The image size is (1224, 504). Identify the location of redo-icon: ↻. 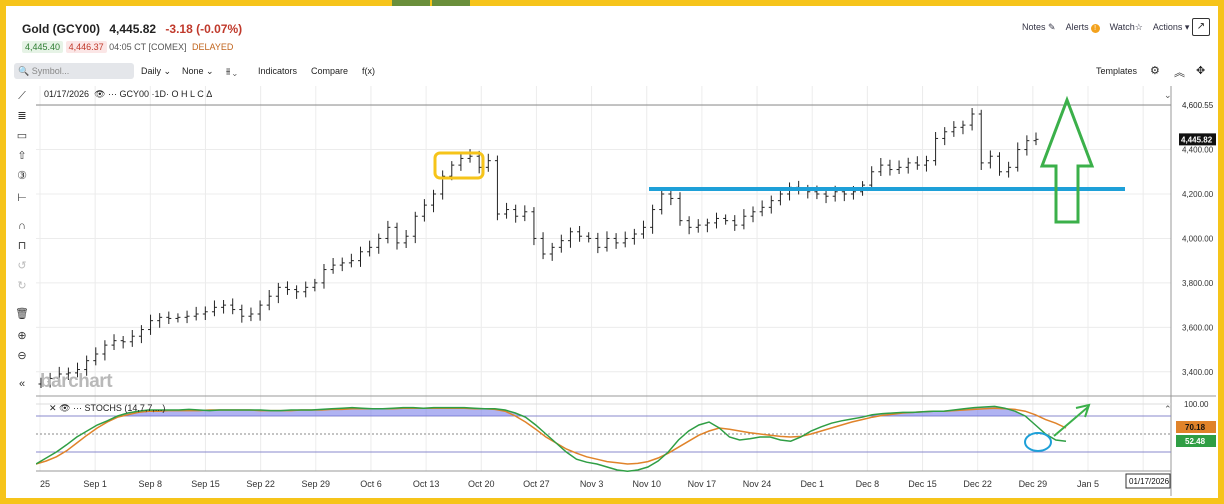
(22, 286).